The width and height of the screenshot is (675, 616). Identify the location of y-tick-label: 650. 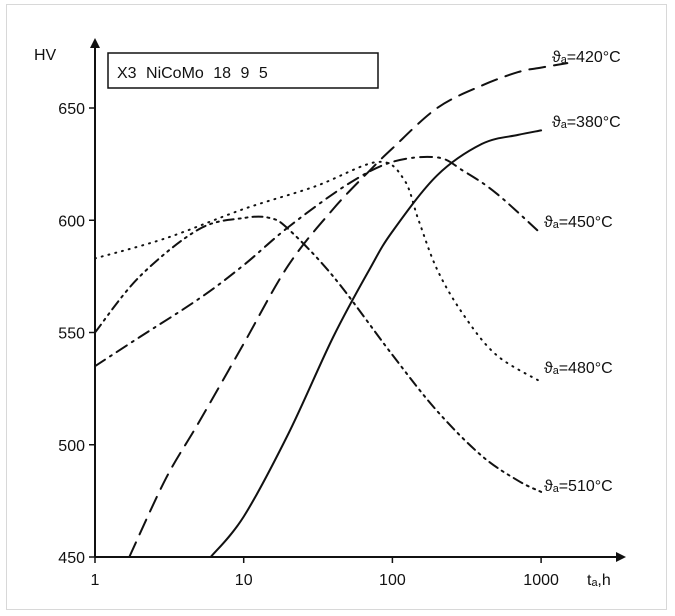
(71, 109).